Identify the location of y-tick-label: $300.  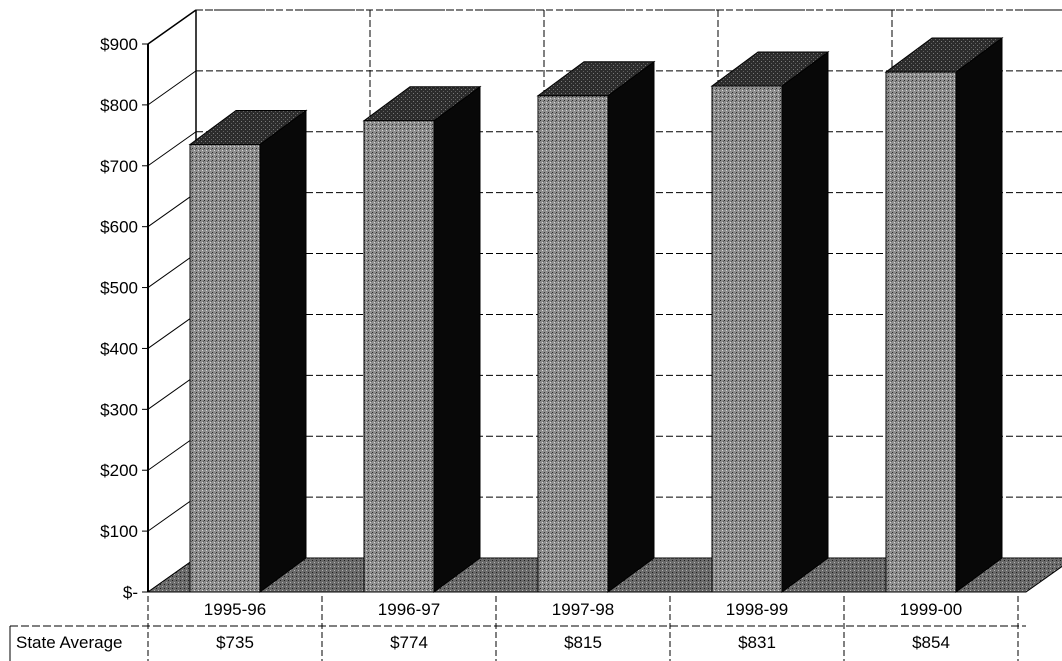
(119, 409).